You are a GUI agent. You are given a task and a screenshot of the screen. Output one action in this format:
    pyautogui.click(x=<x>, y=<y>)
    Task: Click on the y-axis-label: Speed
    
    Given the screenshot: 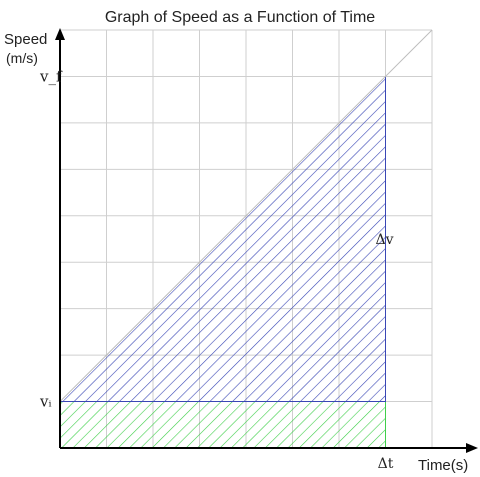 What is the action you would take?
    pyautogui.click(x=25, y=39)
    